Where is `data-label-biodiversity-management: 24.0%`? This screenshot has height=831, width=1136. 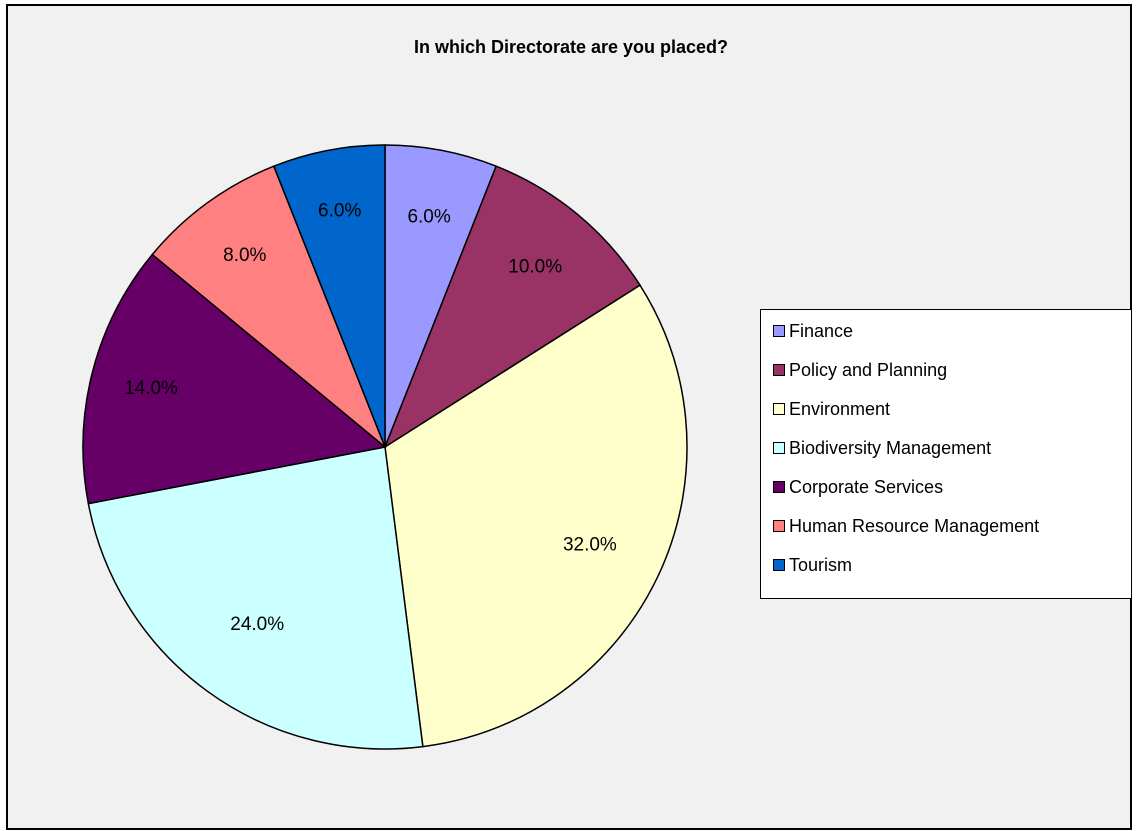 data-label-biodiversity-management: 24.0% is located at coordinates (257, 624).